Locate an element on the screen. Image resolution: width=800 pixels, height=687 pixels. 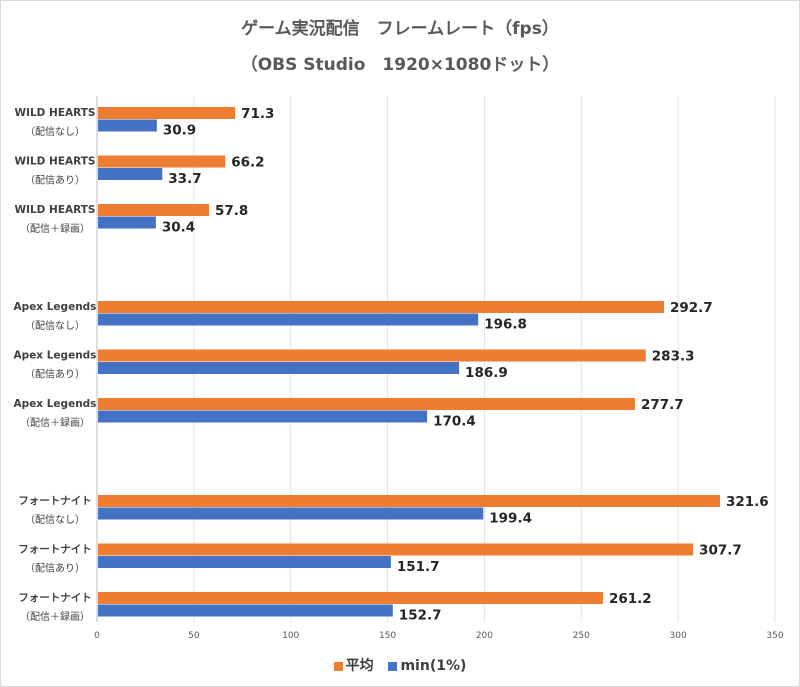
data-label-min: 199.4 is located at coordinates (510, 519).